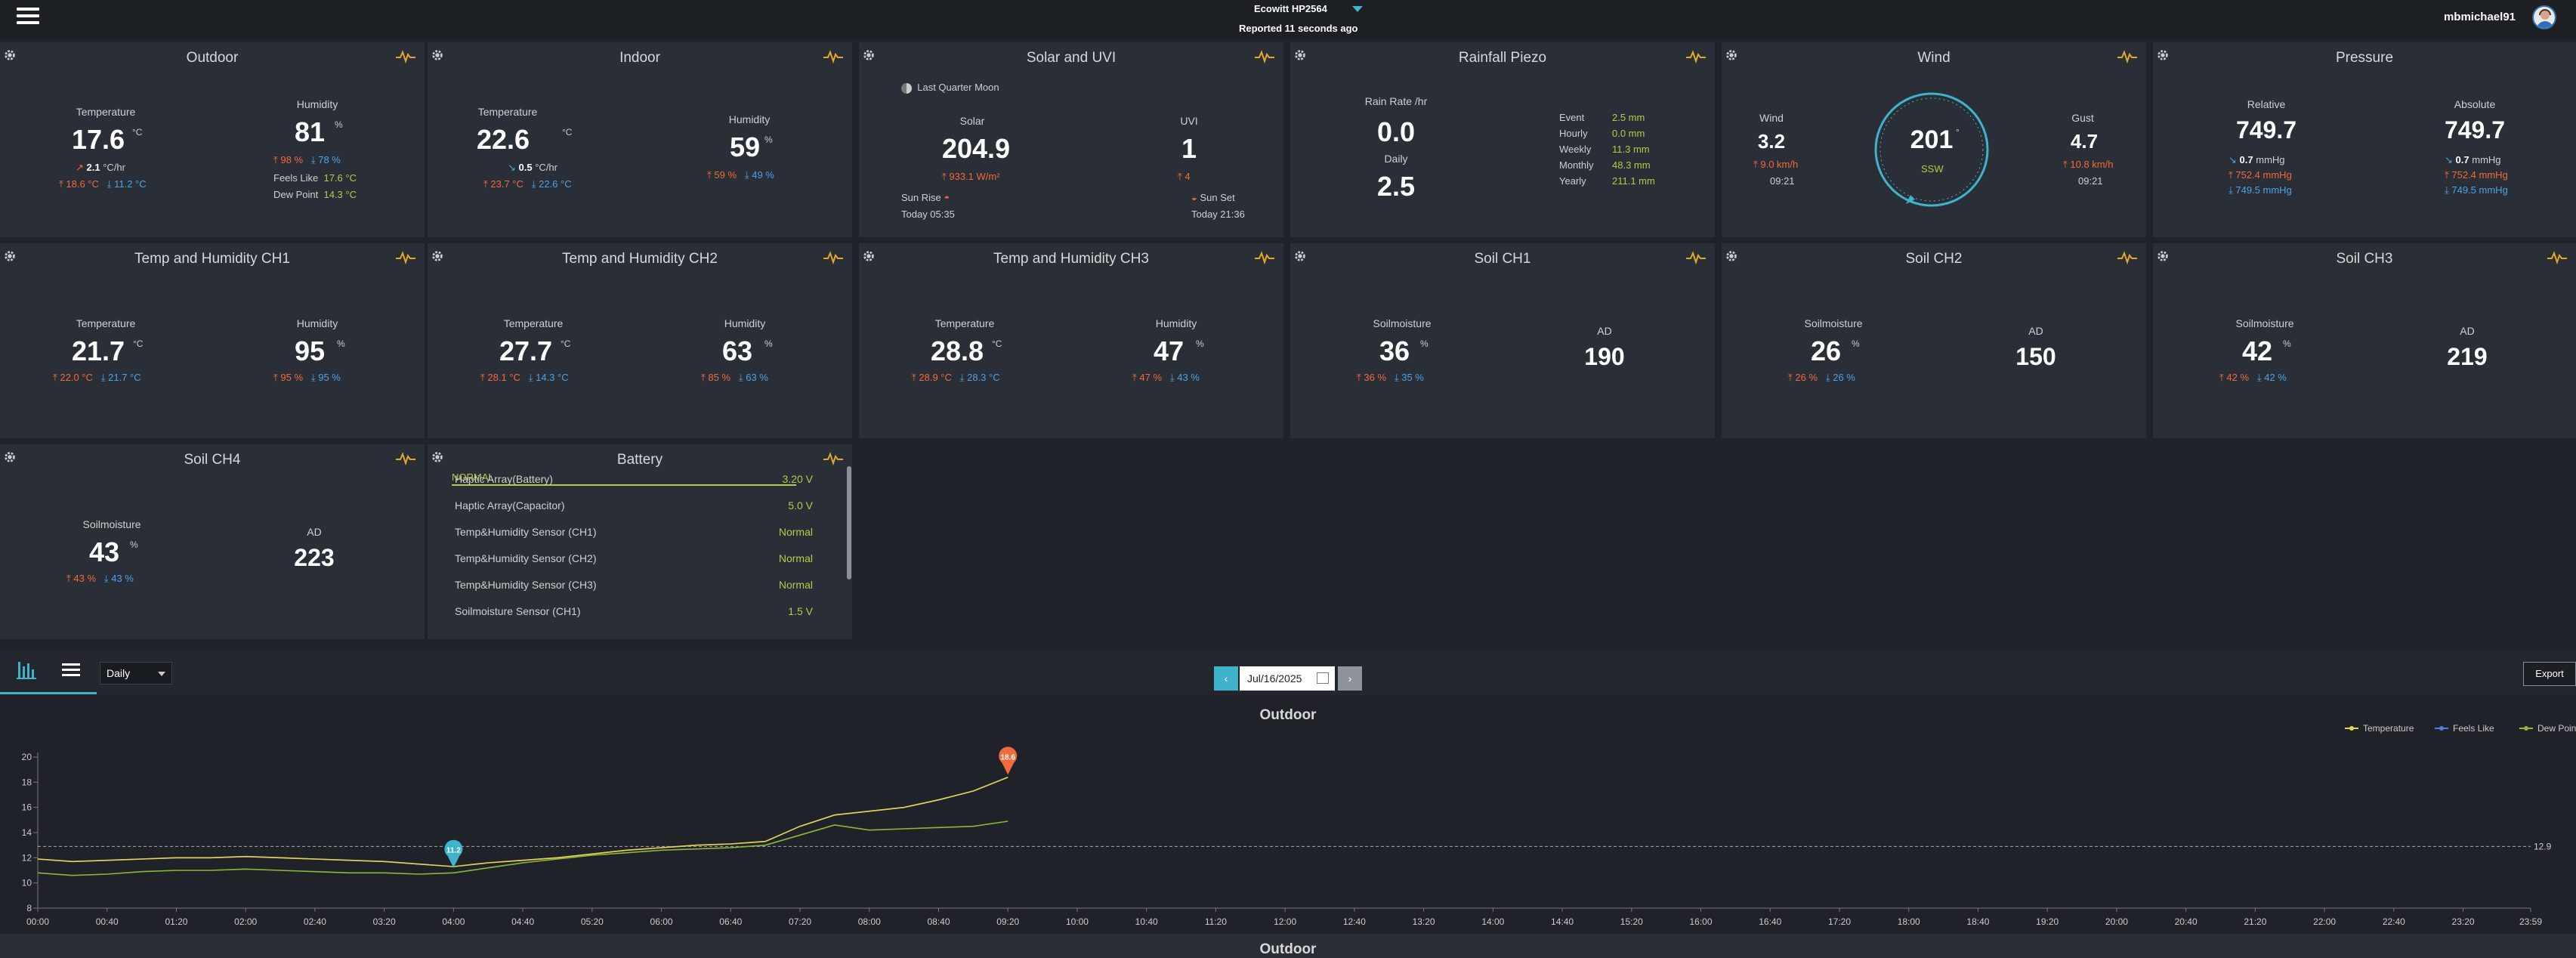 This screenshot has width=2576, height=958. I want to click on daily-value: 2.5, so click(1396, 186).